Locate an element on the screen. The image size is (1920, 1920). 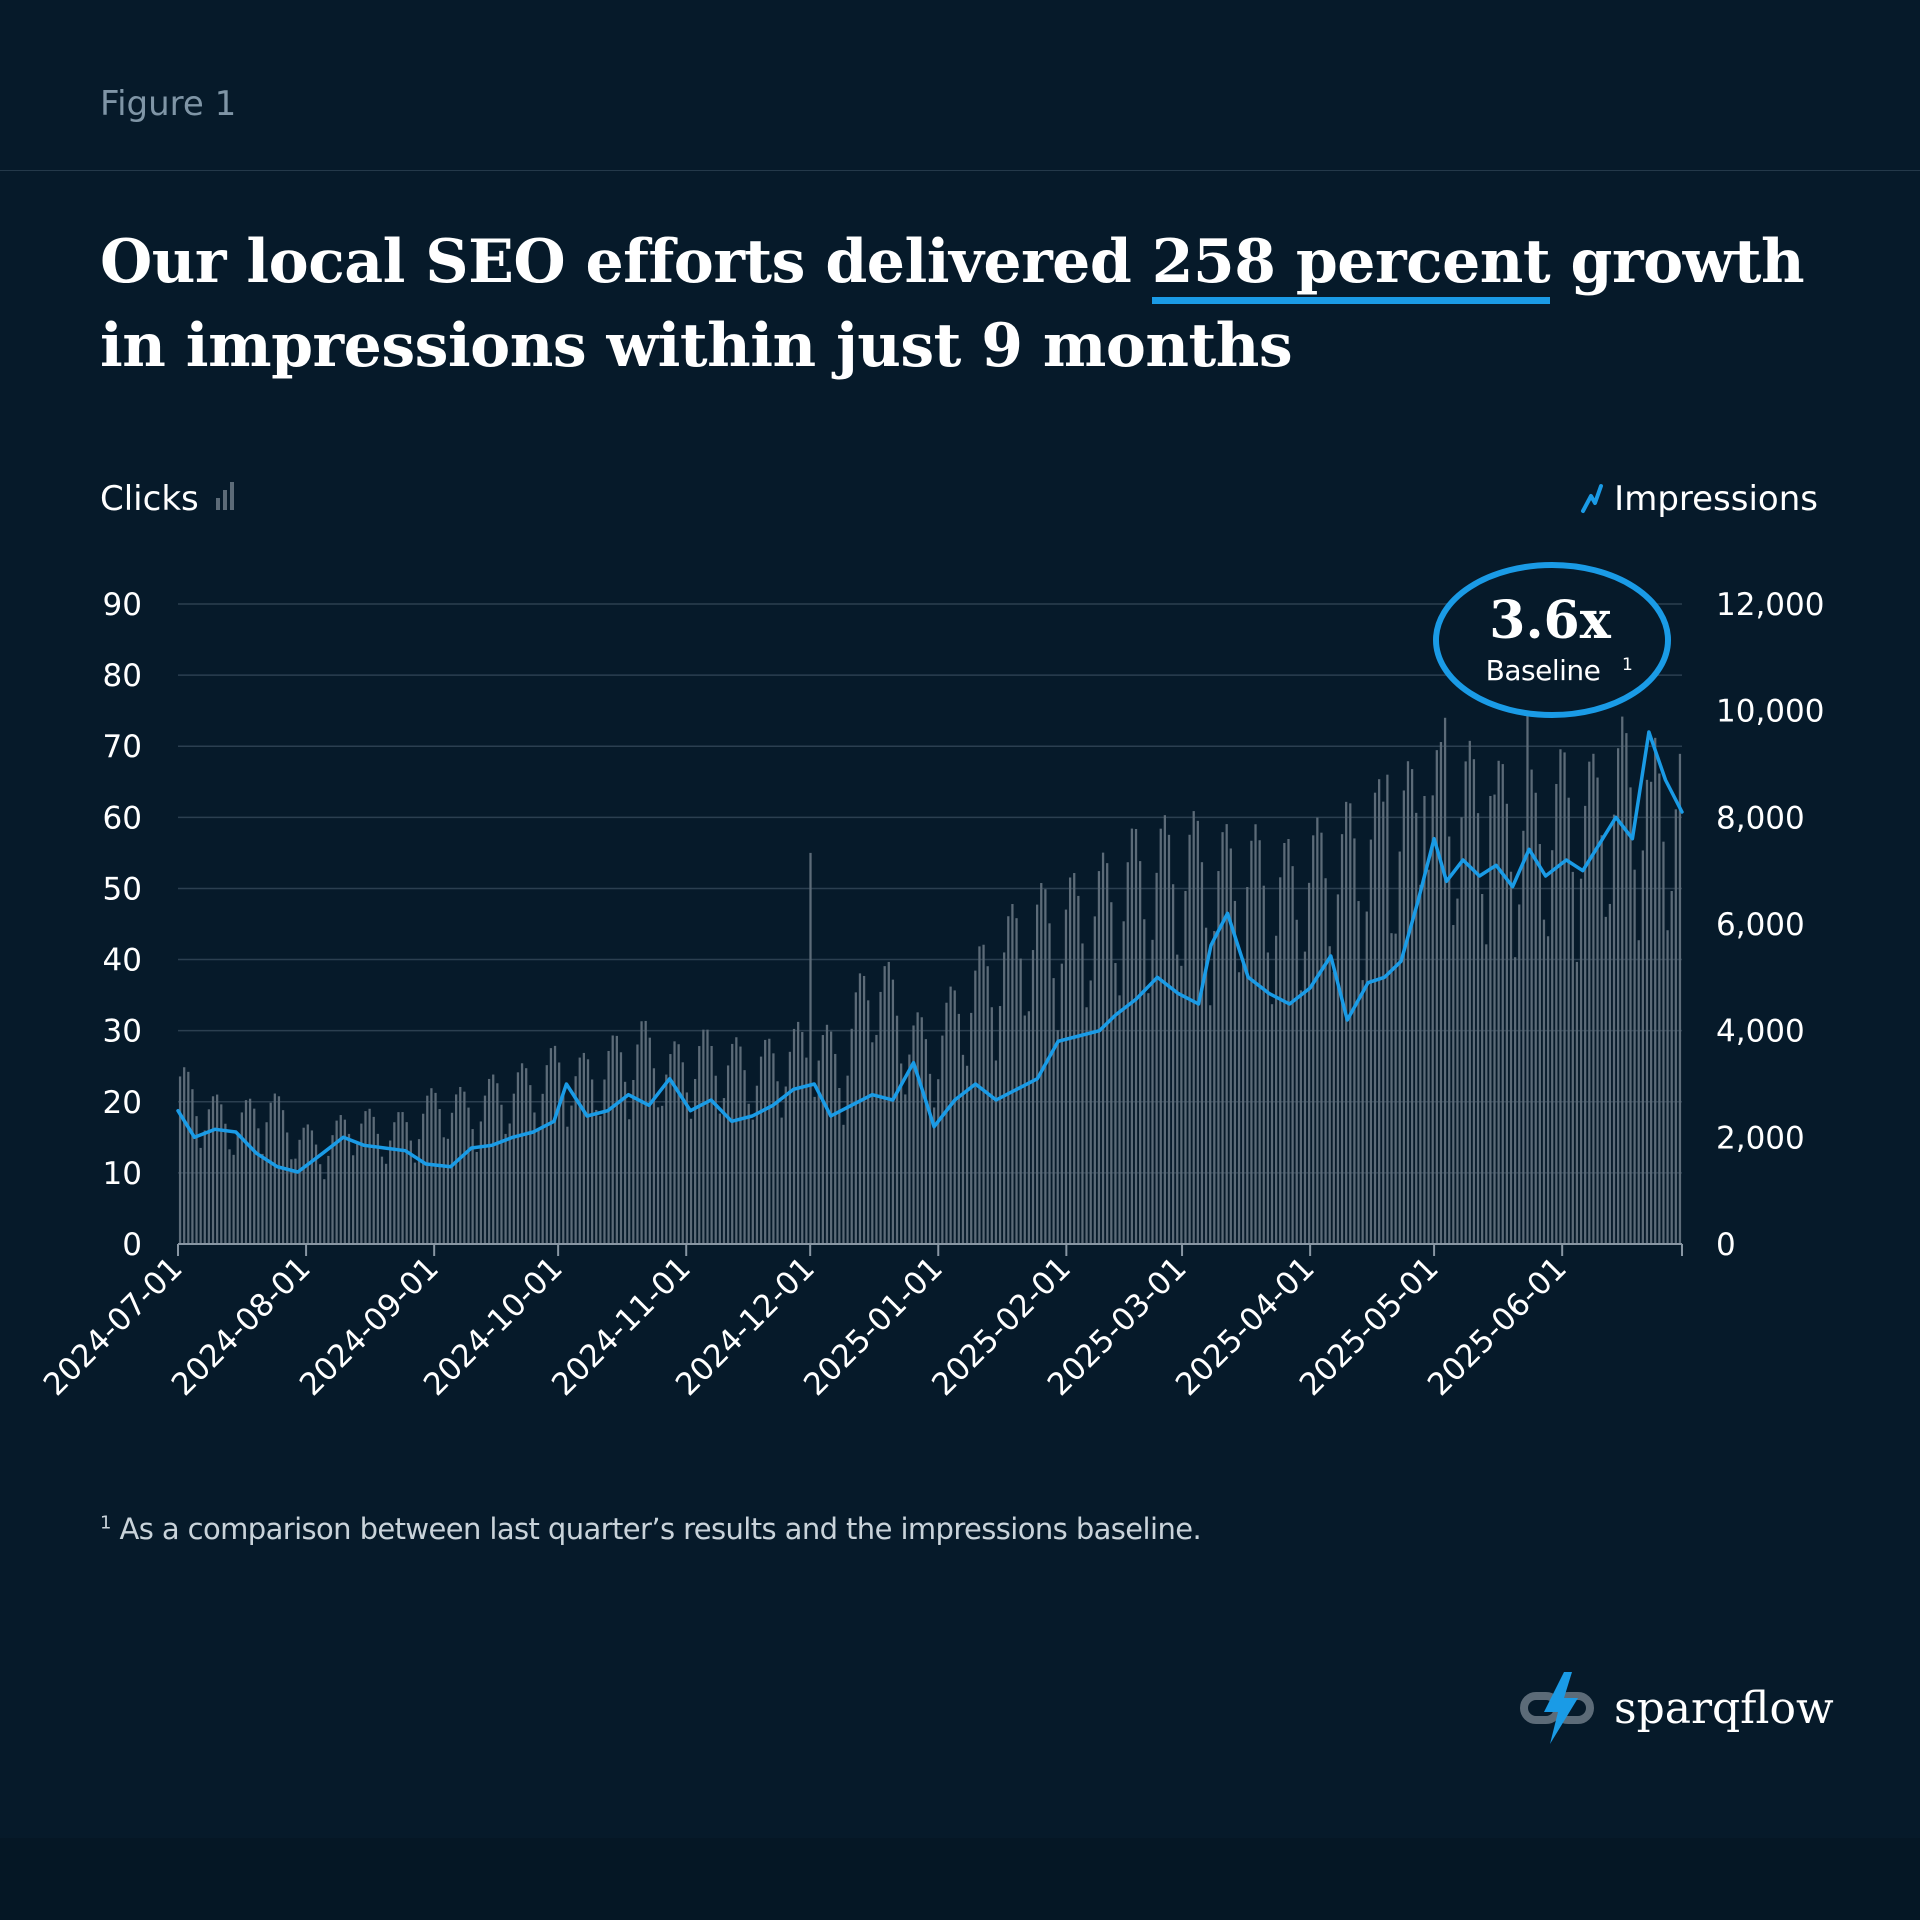
callout-ellipse is located at coordinates (1552, 640).